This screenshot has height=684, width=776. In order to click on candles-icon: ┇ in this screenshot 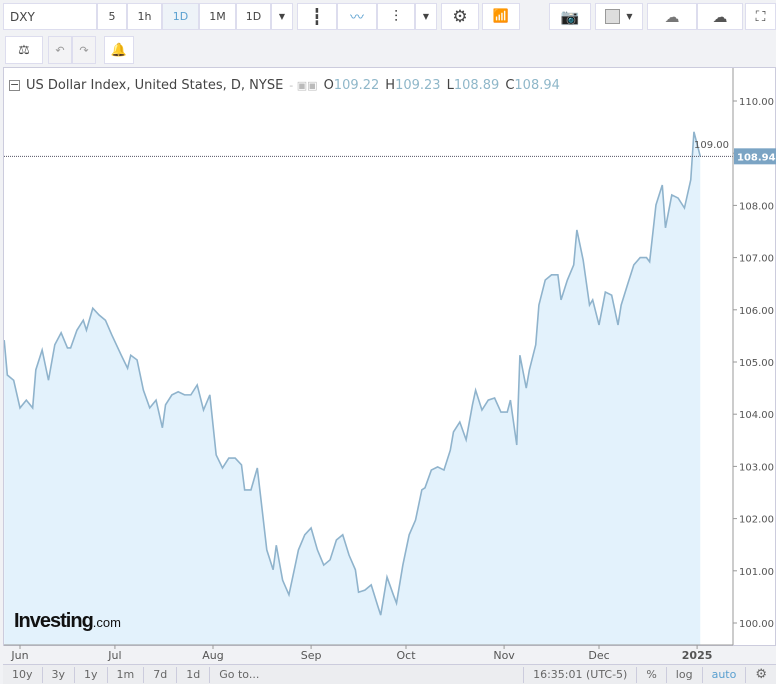, I will do `click(317, 16)`.